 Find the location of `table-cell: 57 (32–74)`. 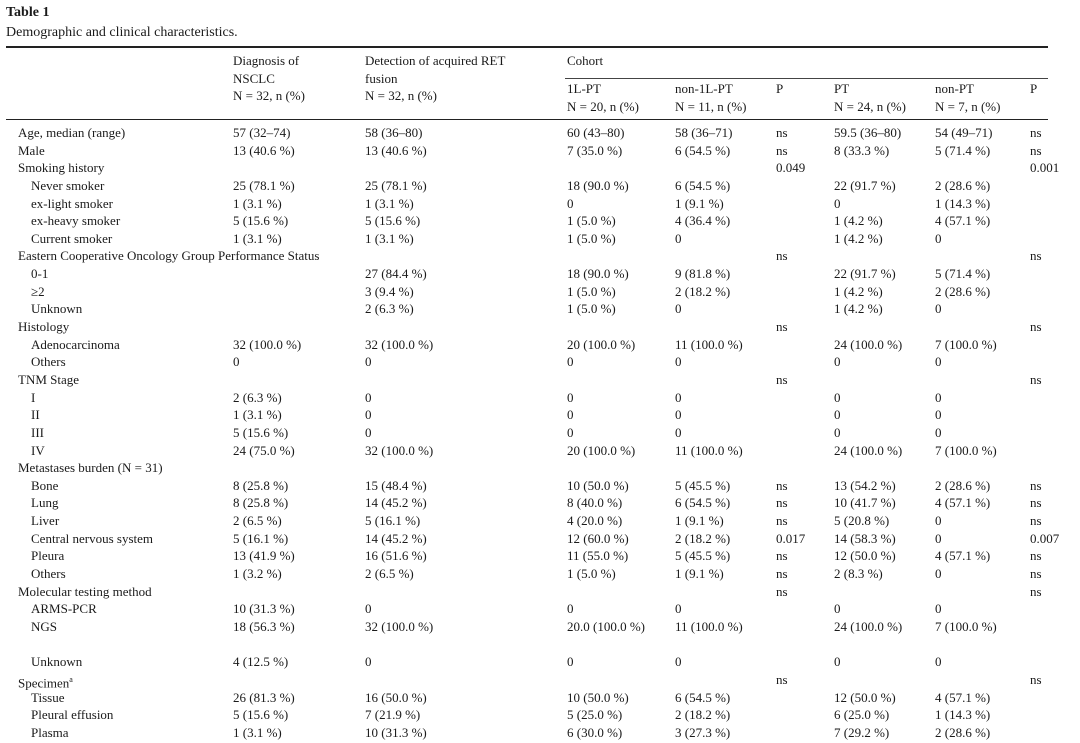

table-cell: 57 (32–74) is located at coordinates (262, 132).